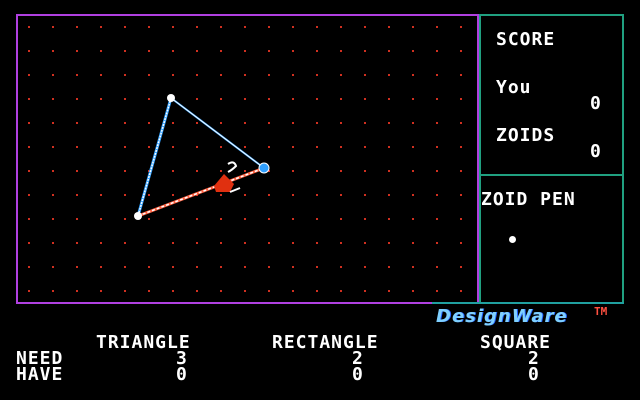 This screenshot has height=400, width=640. I want to click on vertex-top, so click(171, 98).